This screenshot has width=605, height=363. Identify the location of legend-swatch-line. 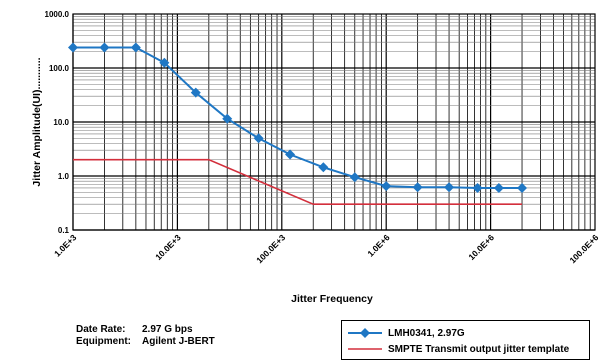
(365, 349).